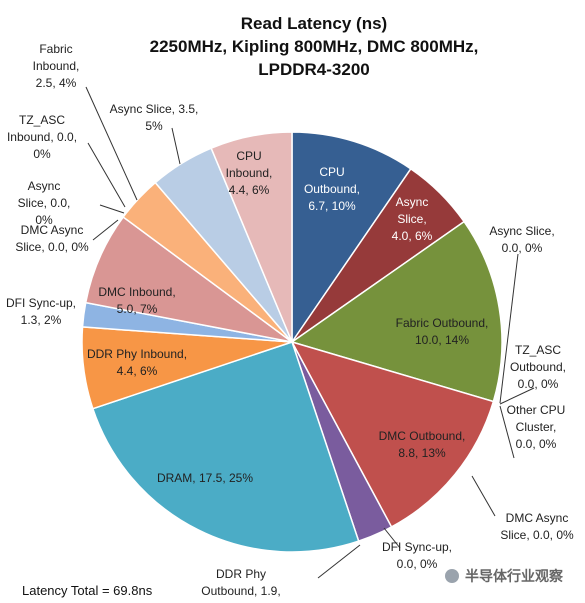  What do you see at coordinates (55, 49) in the screenshot?
I see `slice-label-line: Fabric` at bounding box center [55, 49].